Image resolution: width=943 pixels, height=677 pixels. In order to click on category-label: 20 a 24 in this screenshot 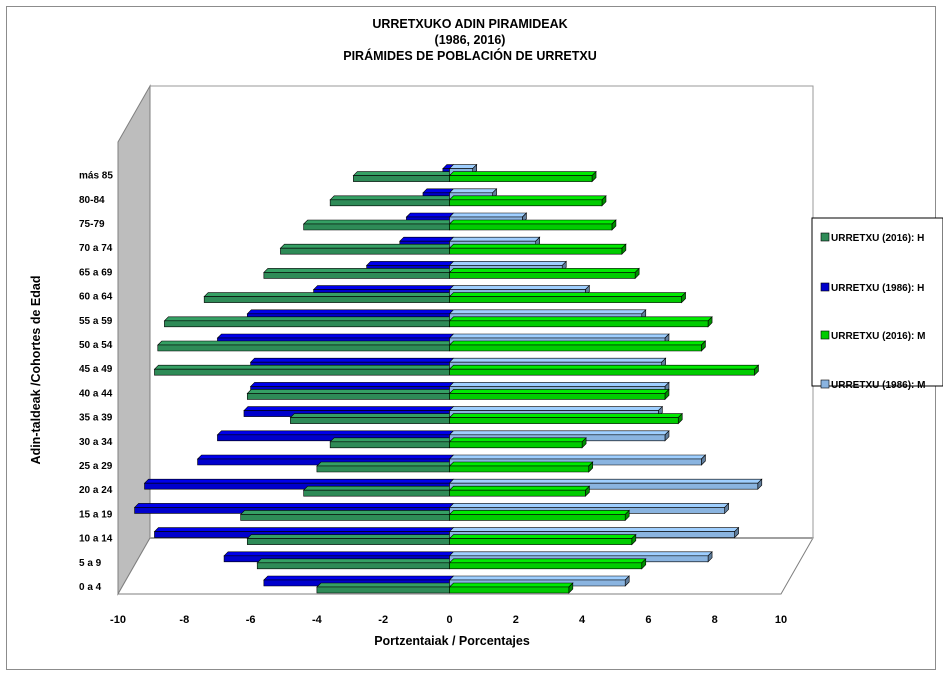, I will do `click(96, 490)`.